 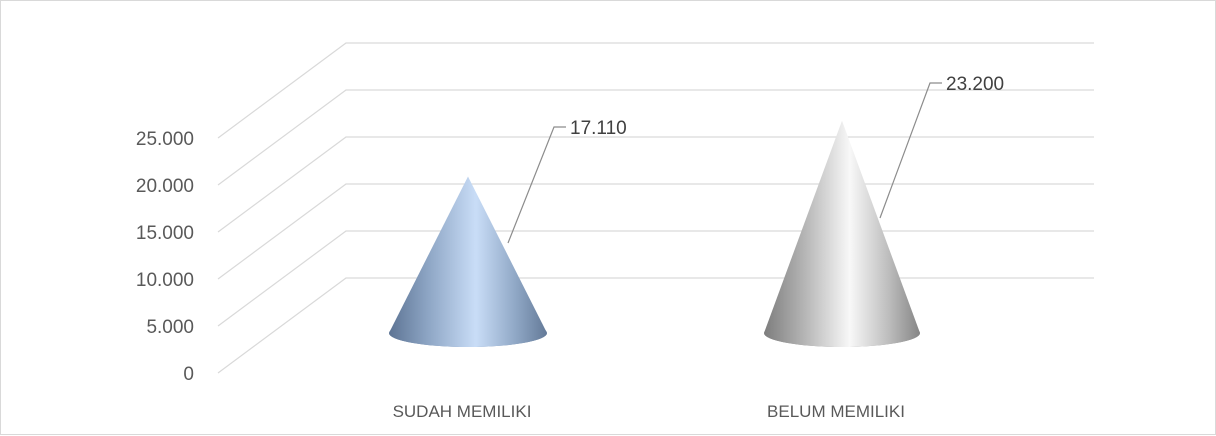 What do you see at coordinates (462, 411) in the screenshot?
I see `x-category-label: SUDAH MEMILIKI` at bounding box center [462, 411].